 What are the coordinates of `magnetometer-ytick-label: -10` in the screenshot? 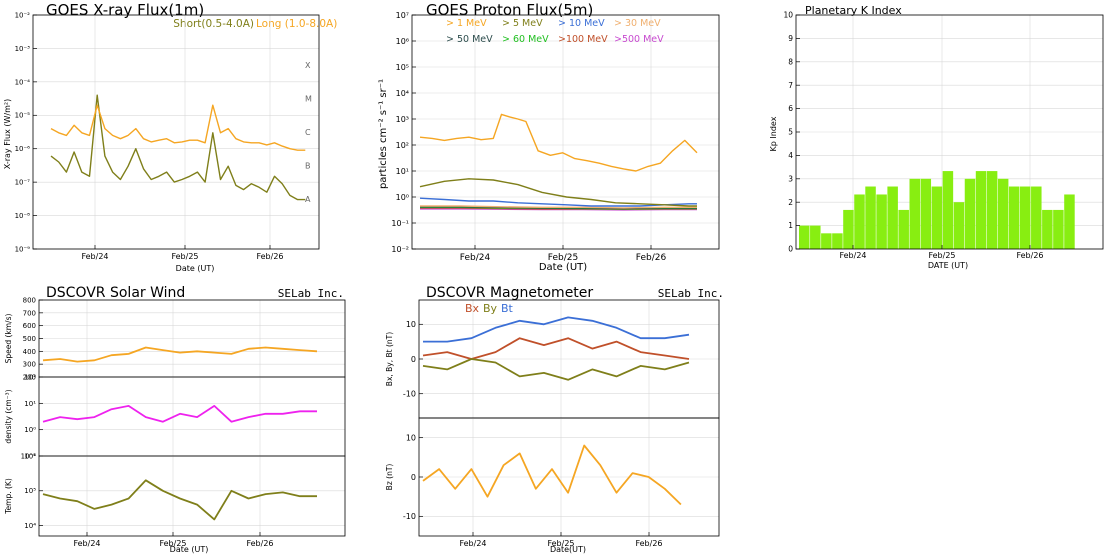 It's located at (409, 516).